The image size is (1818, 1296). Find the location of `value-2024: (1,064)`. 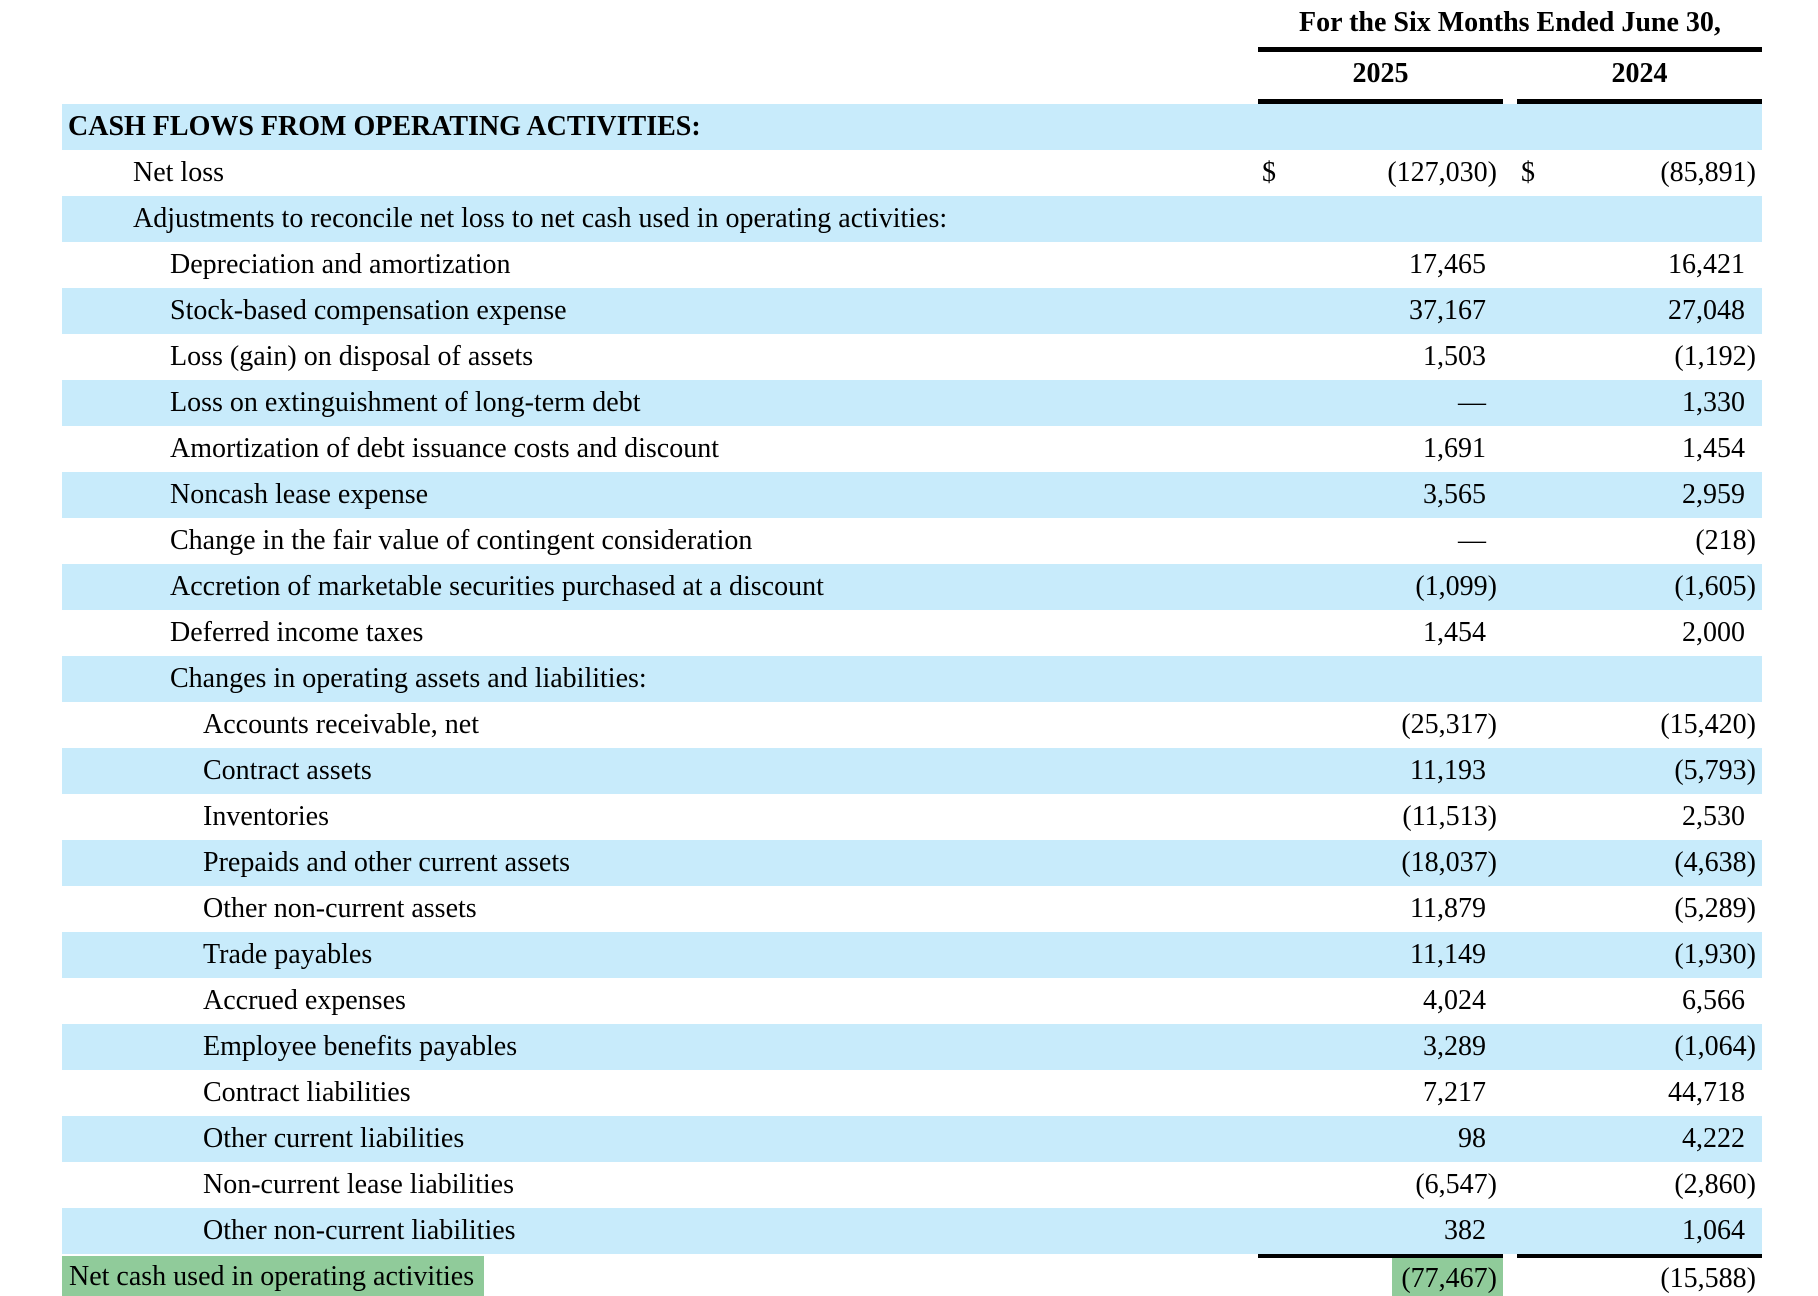

value-2024: (1,064) is located at coordinates (1715, 1046).